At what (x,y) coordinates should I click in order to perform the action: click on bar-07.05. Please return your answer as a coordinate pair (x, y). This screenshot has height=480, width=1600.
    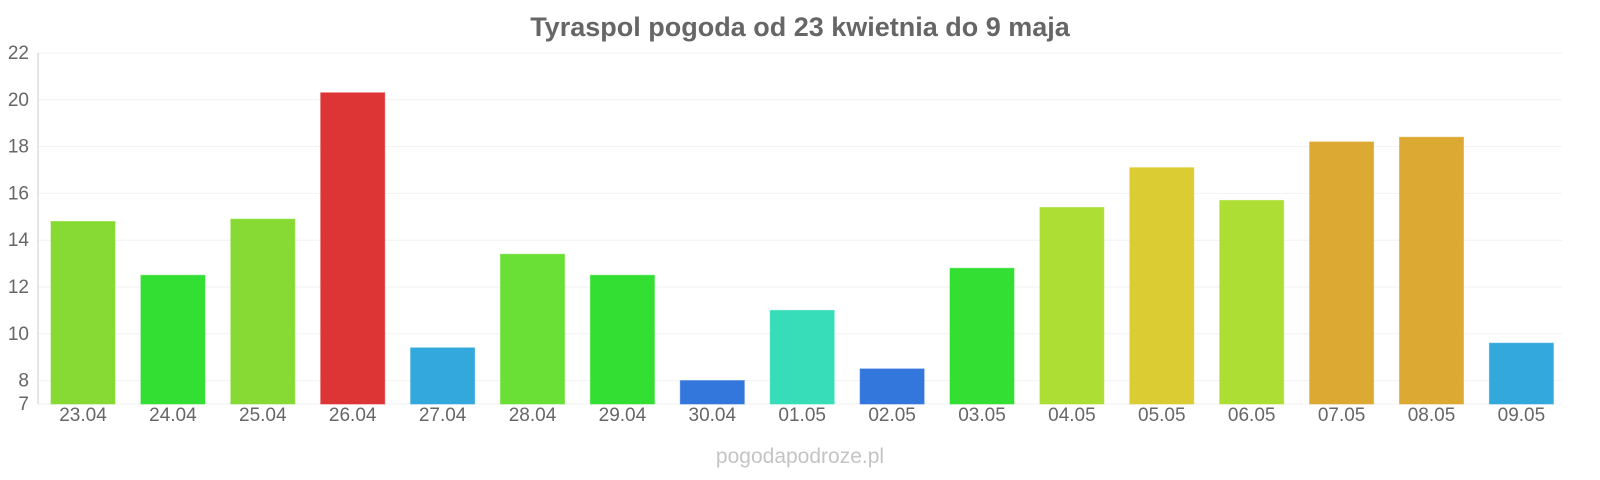
    Looking at the image, I should click on (1342, 273).